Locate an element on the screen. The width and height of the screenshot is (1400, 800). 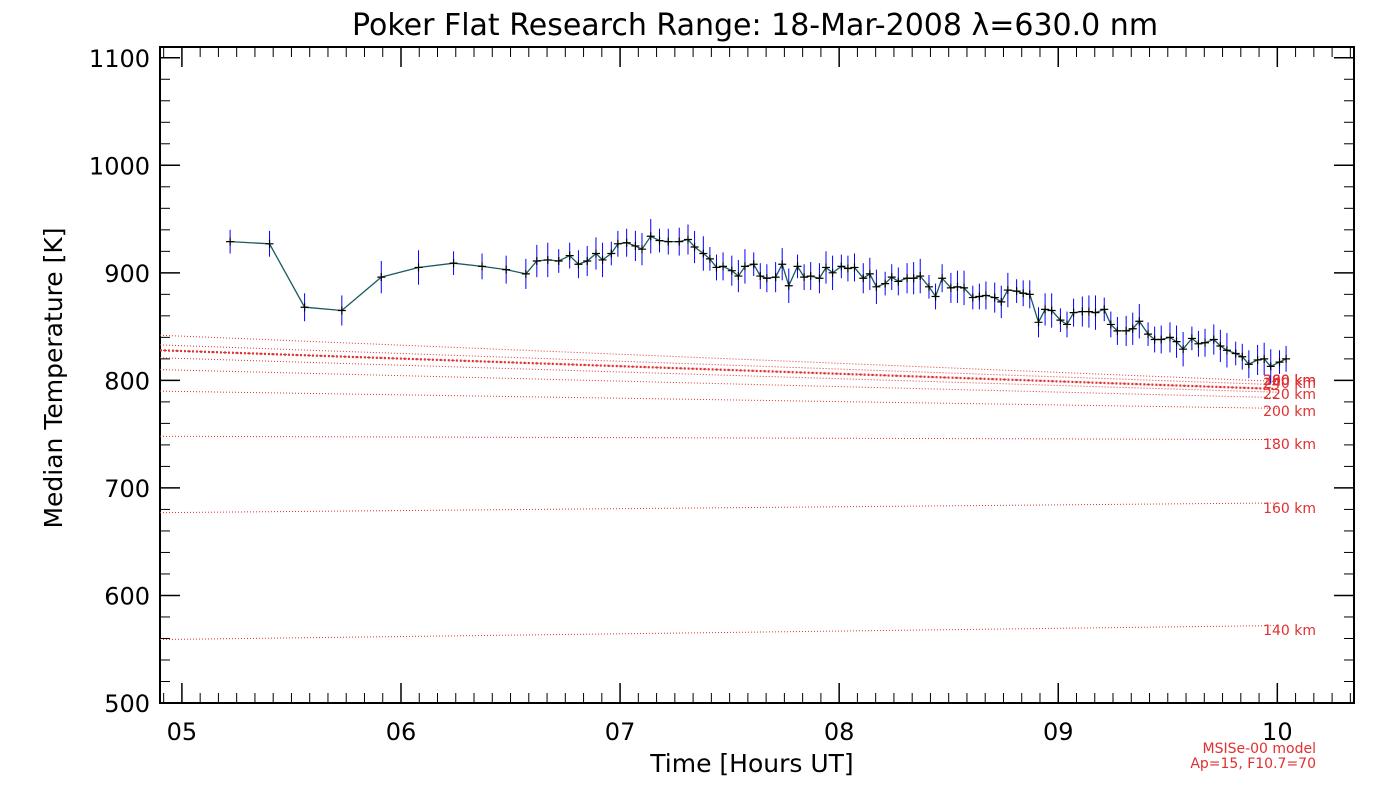
model-label-220km: 220 km is located at coordinates (1289, 395).